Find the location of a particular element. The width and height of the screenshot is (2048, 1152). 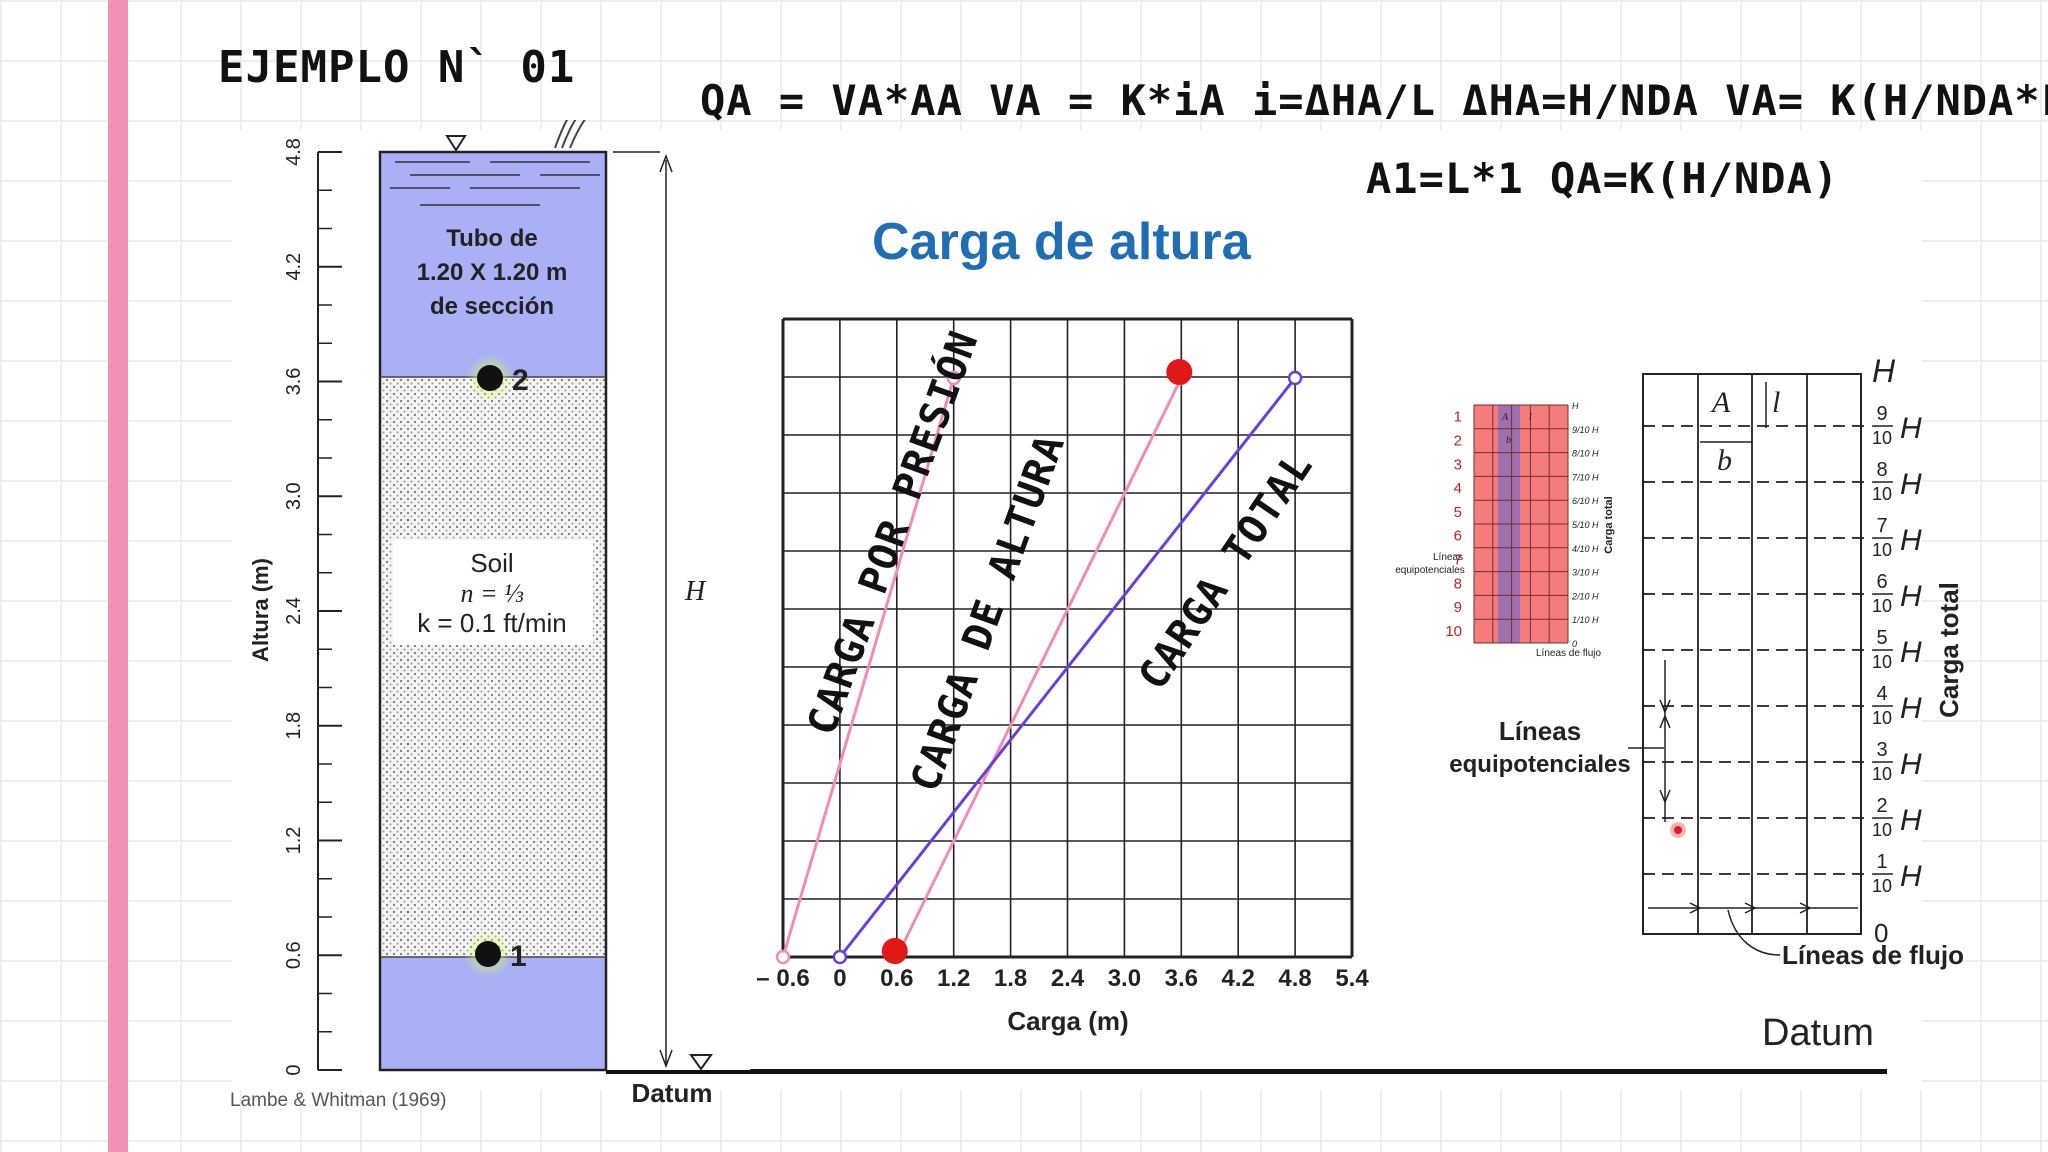

large-net-fraction-num: 1 is located at coordinates (1881, 862).